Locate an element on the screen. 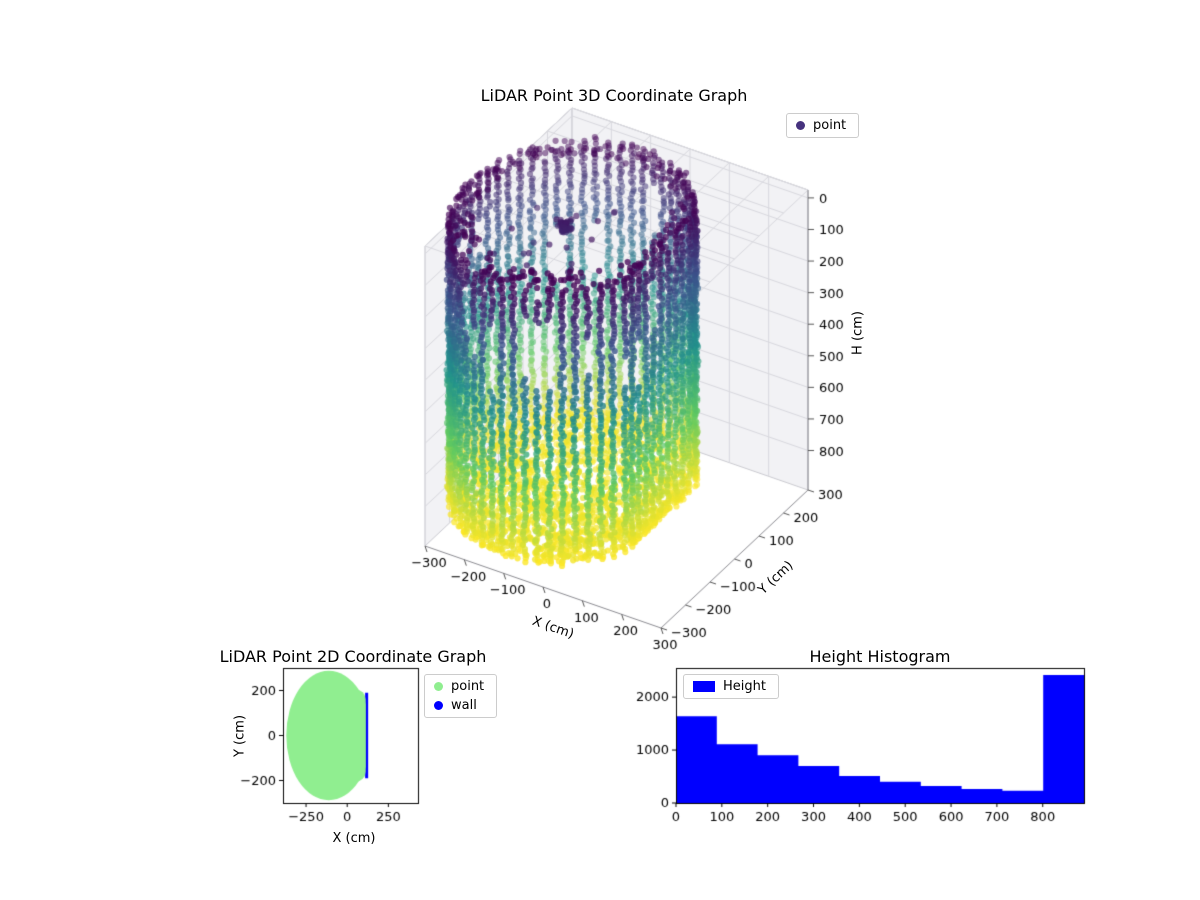 The width and height of the screenshot is (1200, 900). legend-entry-wall: wall is located at coordinates (459, 705).